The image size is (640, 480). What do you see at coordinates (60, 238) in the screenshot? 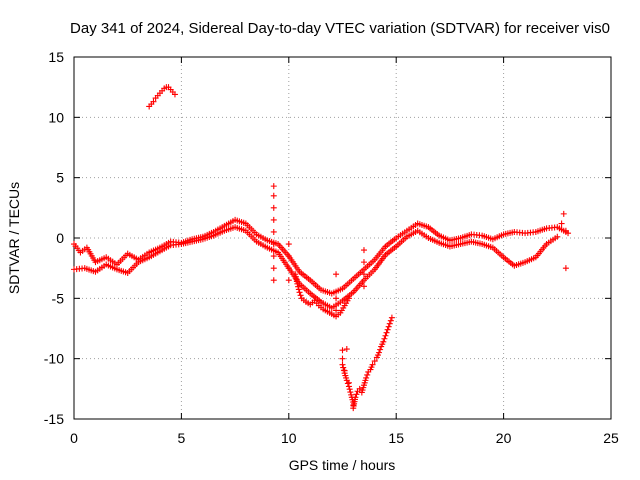
I see `y-tick-label: 0` at bounding box center [60, 238].